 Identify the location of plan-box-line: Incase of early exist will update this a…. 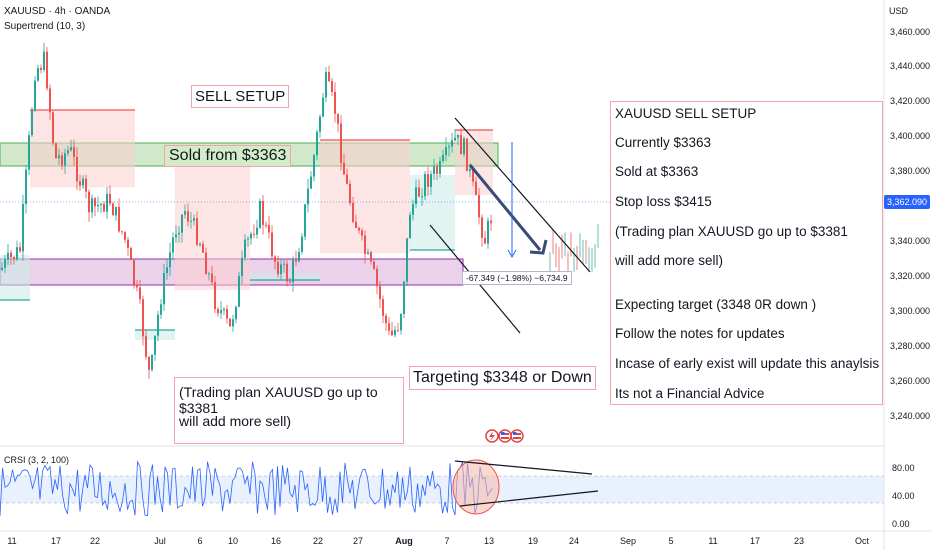
(747, 363).